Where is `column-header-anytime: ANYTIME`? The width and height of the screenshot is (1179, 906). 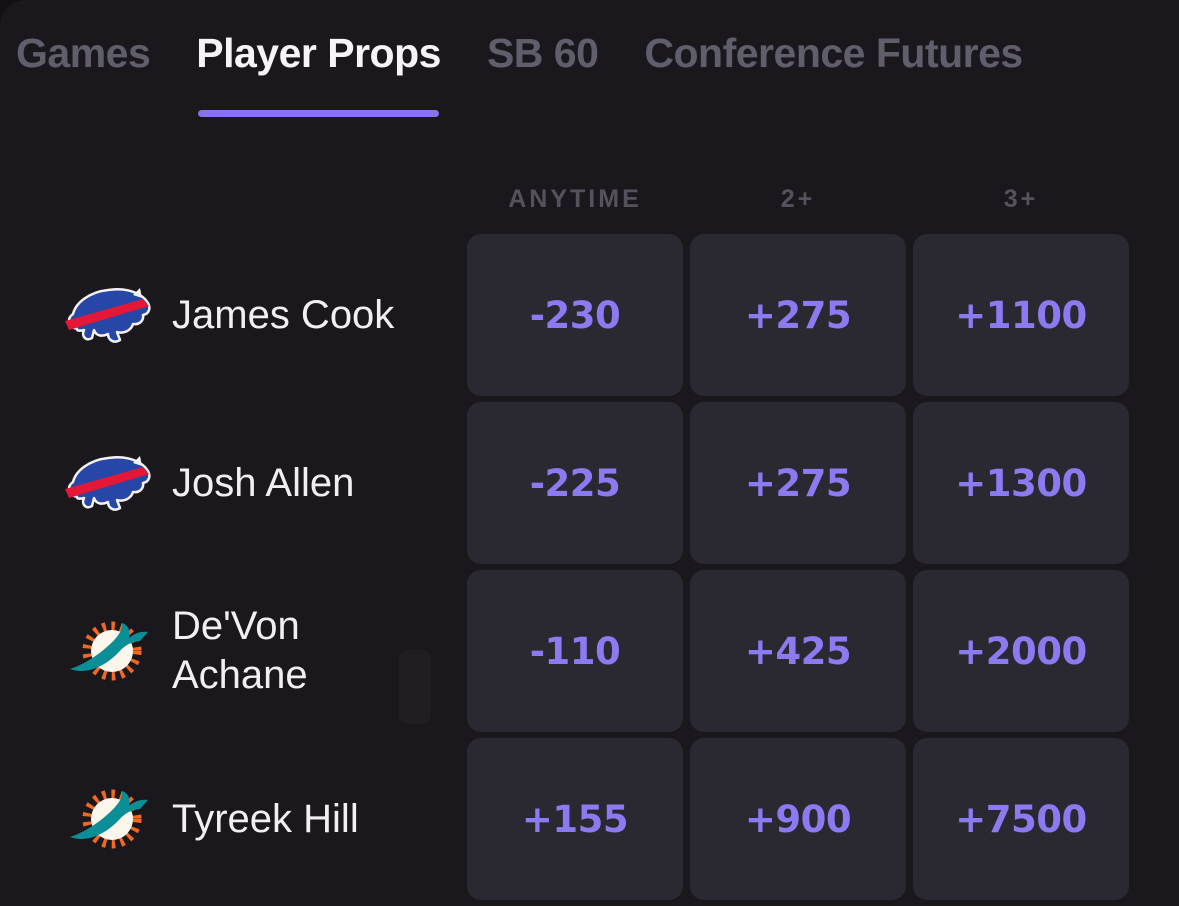
column-header-anytime: ANYTIME is located at coordinates (575, 198).